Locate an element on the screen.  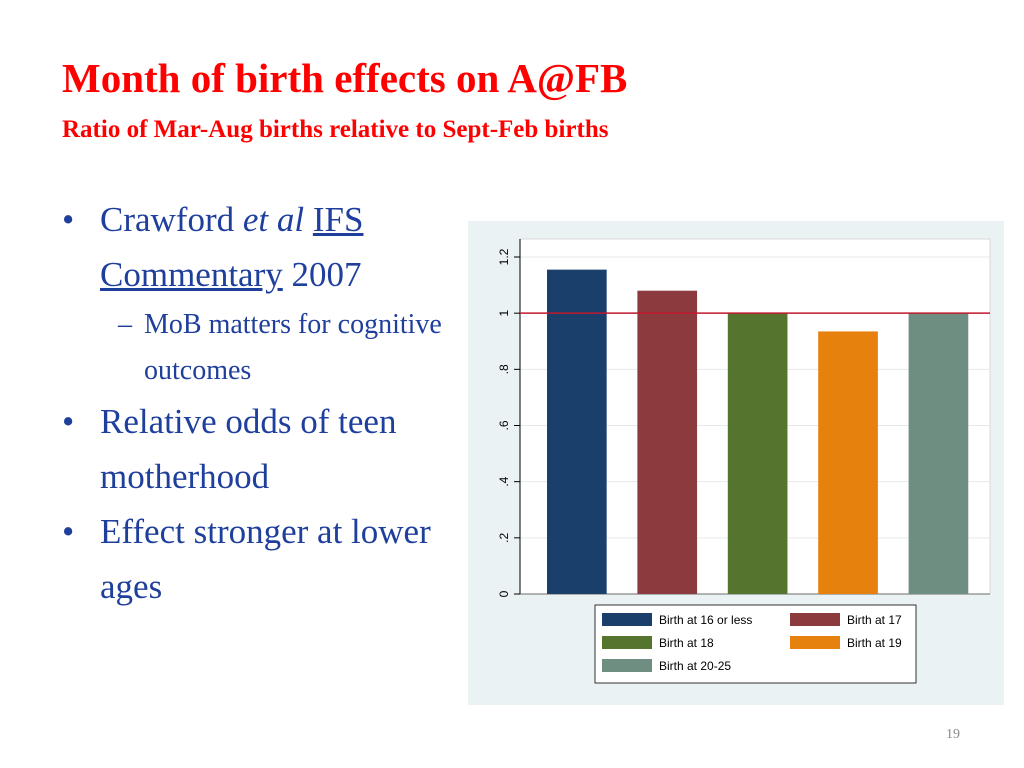
y-tick-label: .4 is located at coordinates (504, 481).